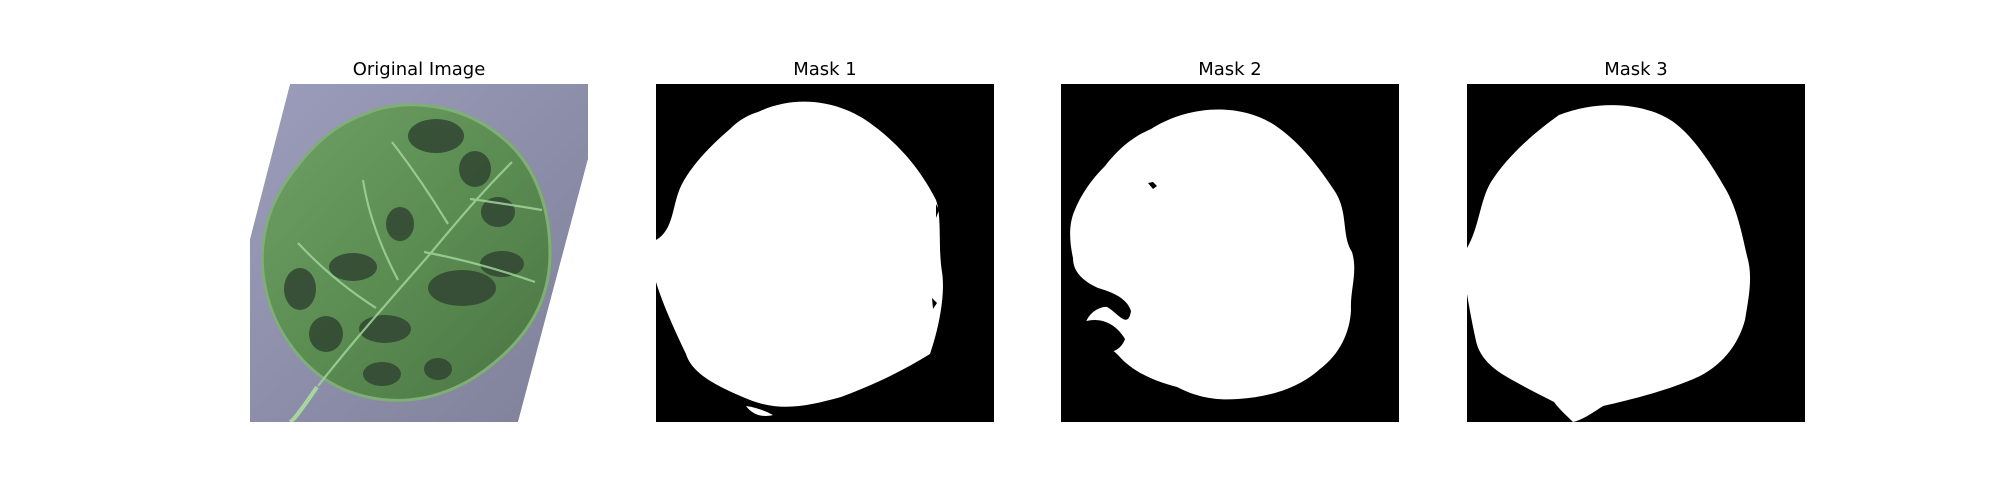  What do you see at coordinates (1636, 70) in the screenshot?
I see `mask-3-title: Mask 3` at bounding box center [1636, 70].